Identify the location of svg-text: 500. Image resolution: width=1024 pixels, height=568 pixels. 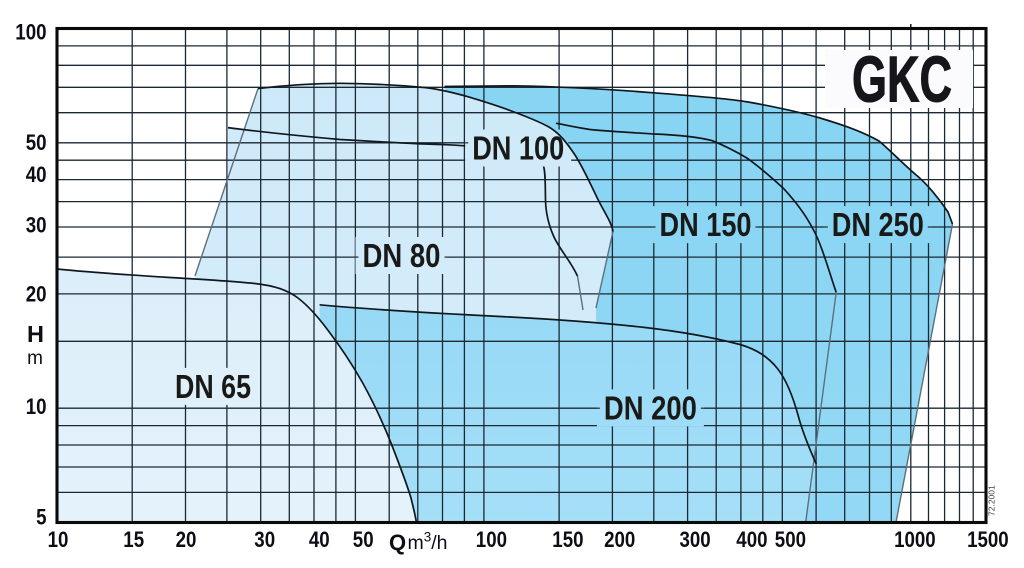
(790, 539).